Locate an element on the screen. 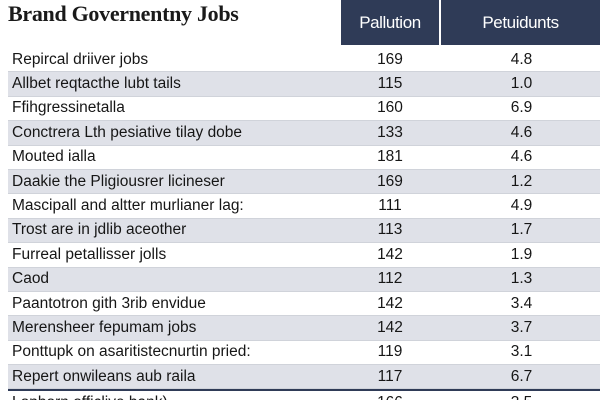 The width and height of the screenshot is (600, 400). cell-petuidunts: 1.2 is located at coordinates (521, 181).